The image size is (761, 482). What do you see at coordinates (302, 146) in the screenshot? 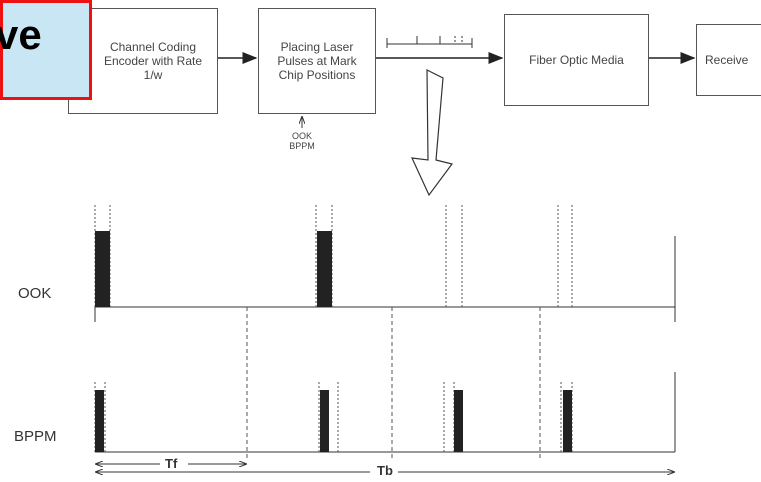
I see `bppm-option-label: BPPM` at bounding box center [302, 146].